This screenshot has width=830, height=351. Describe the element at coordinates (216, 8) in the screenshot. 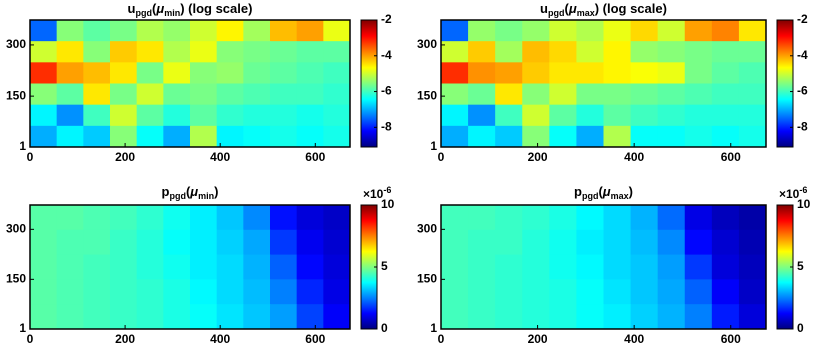

I see `title-part: ) (log scale)` at that location.